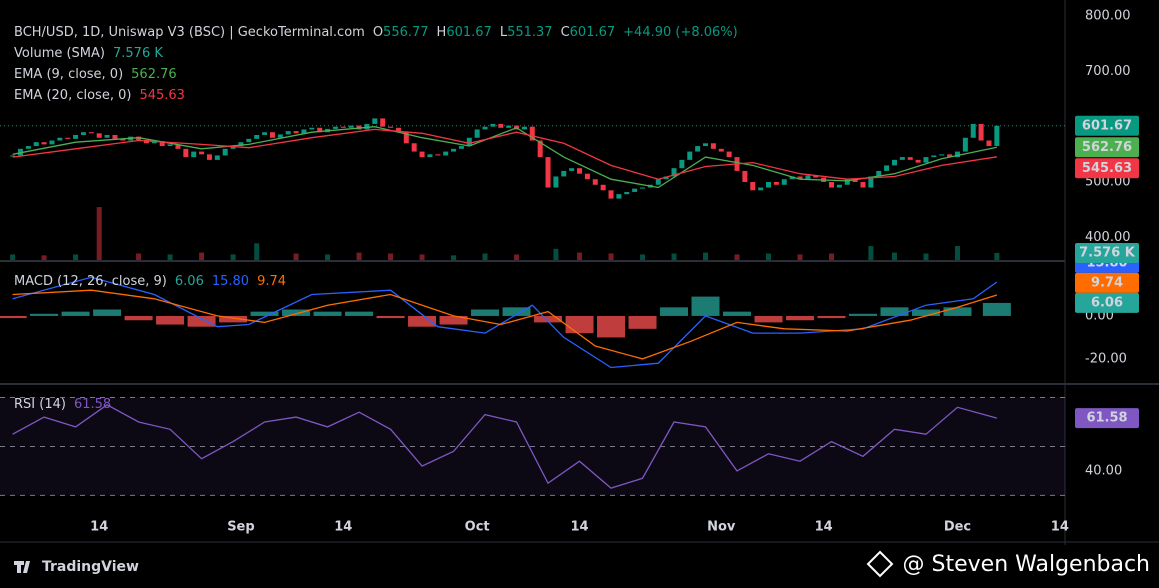  Describe the element at coordinates (957, 527) in the screenshot. I see `x-tick-label: Dec` at that location.